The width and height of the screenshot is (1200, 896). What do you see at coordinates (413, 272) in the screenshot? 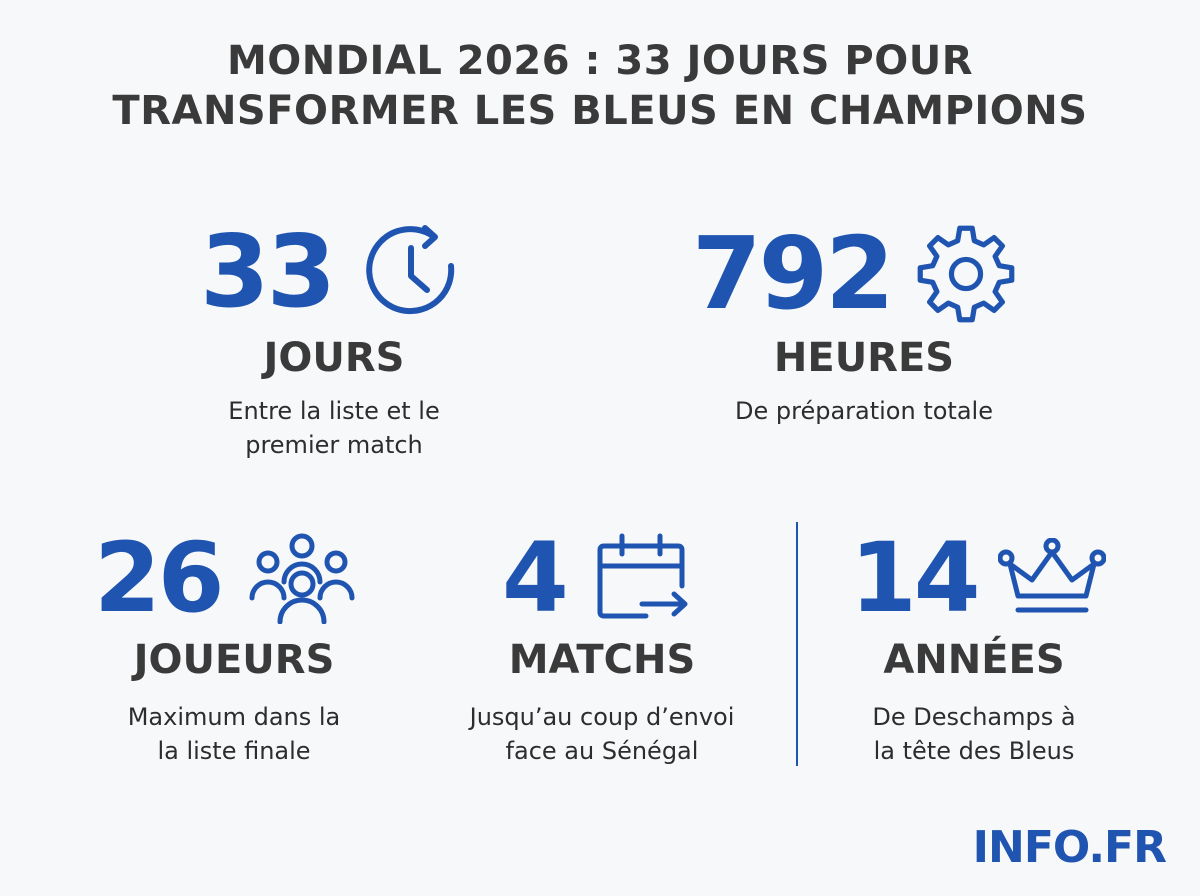
I see `clock-refresh-icon` at bounding box center [413, 272].